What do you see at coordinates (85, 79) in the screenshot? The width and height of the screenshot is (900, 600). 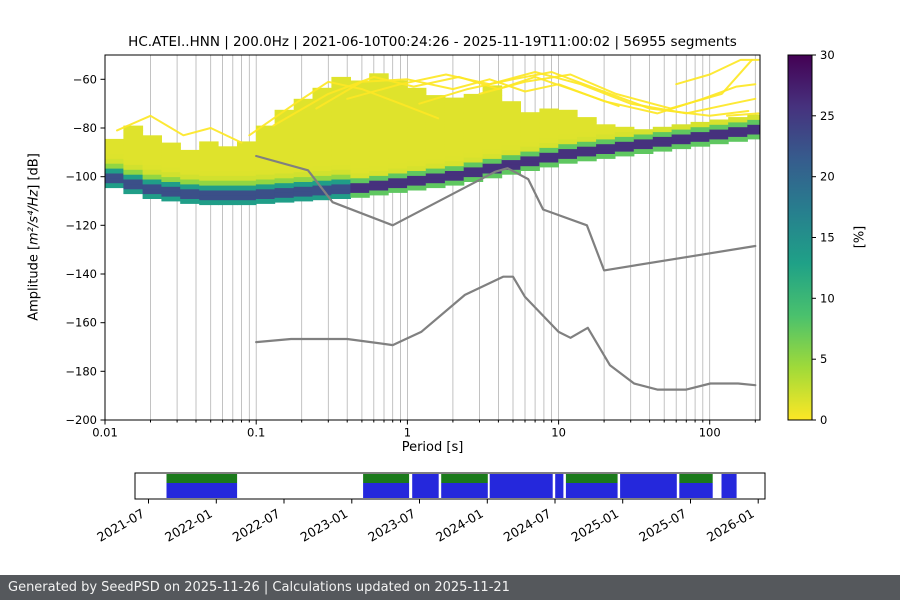 I see `y-tick-label: −60` at bounding box center [85, 79].